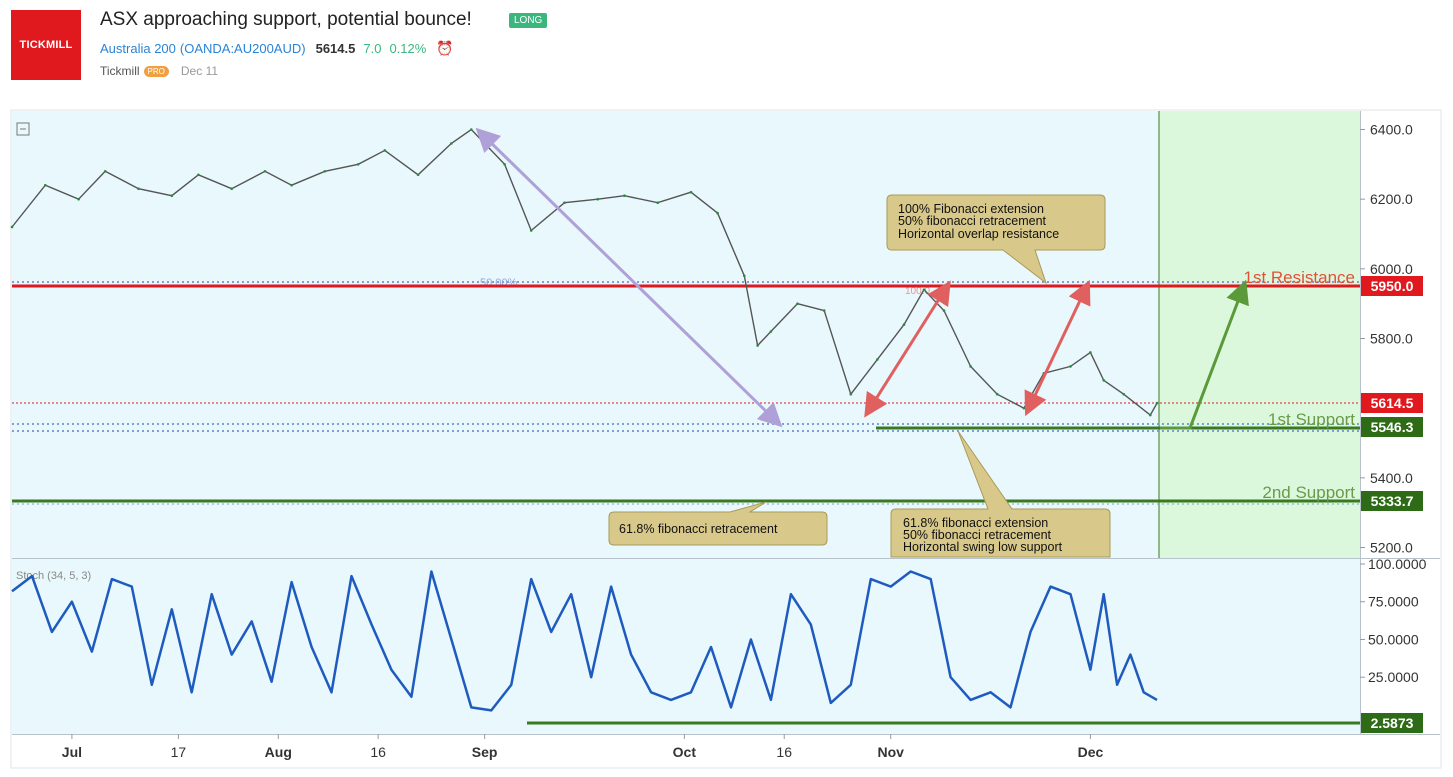 The image size is (1453, 777). I want to click on stoch-value-tag-text: 2.5873, so click(1392, 723).